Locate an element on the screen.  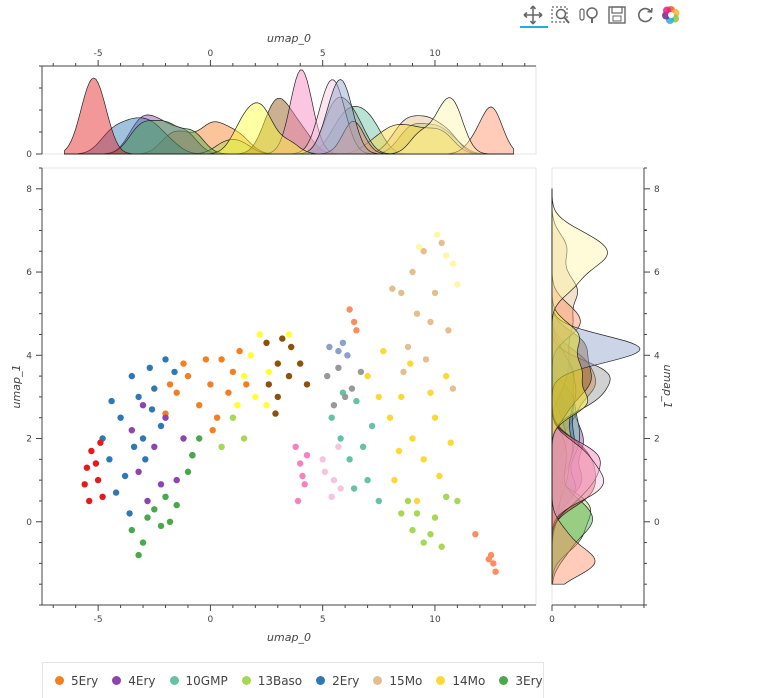
y-tick-label: 6 is located at coordinates (29, 273).